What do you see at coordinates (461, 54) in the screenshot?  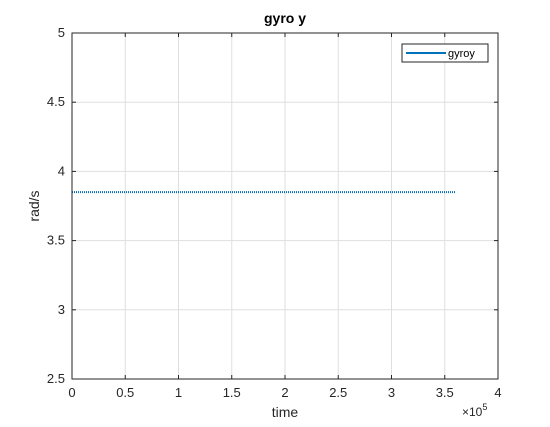 I see `legend-label-gyroy: gyroy` at bounding box center [461, 54].